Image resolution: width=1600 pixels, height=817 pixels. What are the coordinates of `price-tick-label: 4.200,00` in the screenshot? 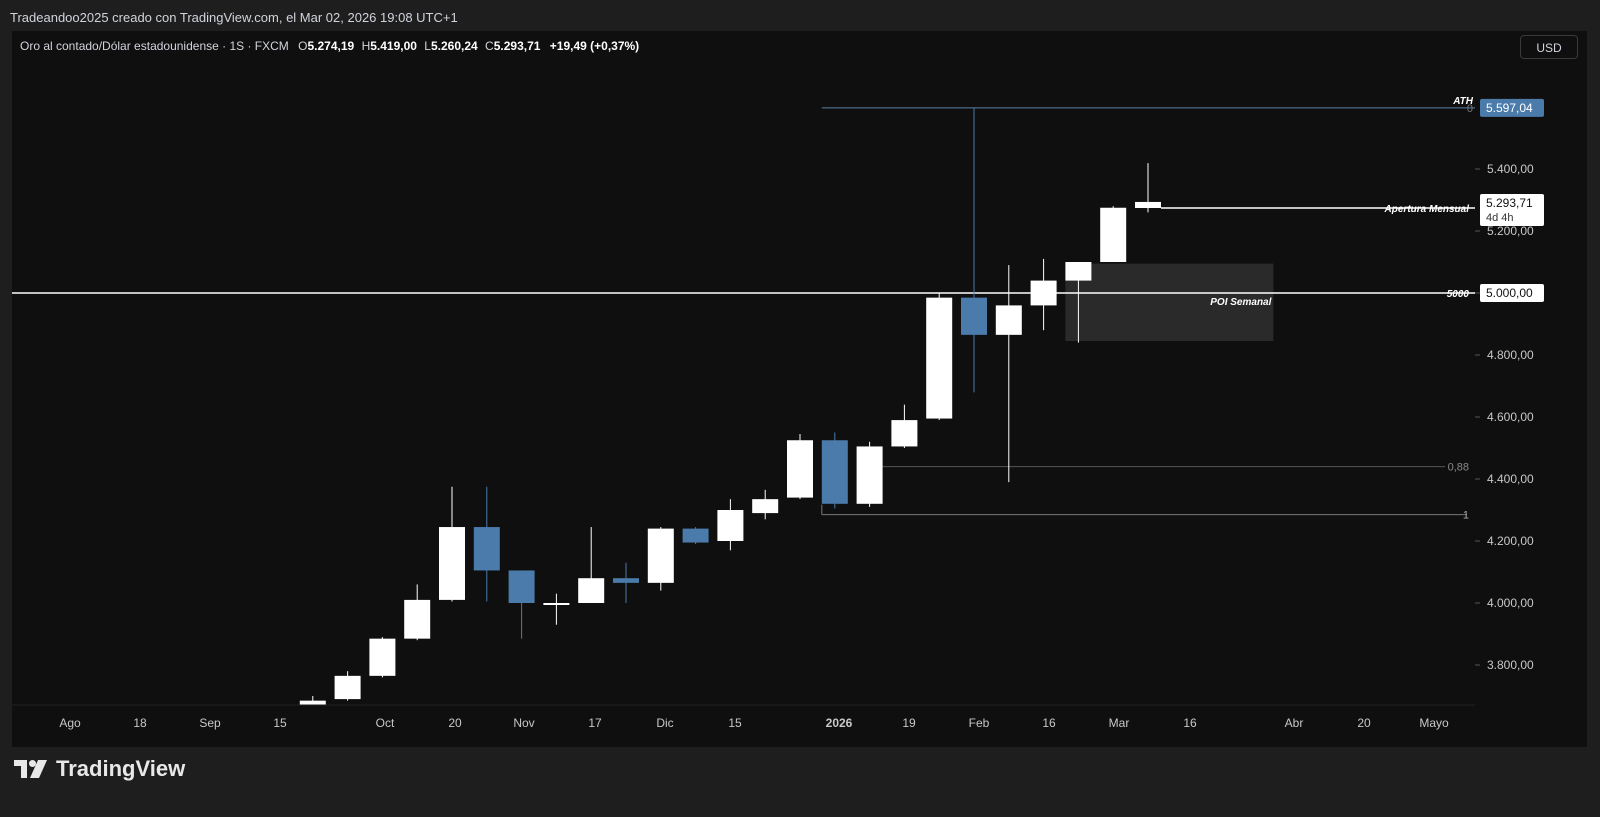 It's located at (1510, 541).